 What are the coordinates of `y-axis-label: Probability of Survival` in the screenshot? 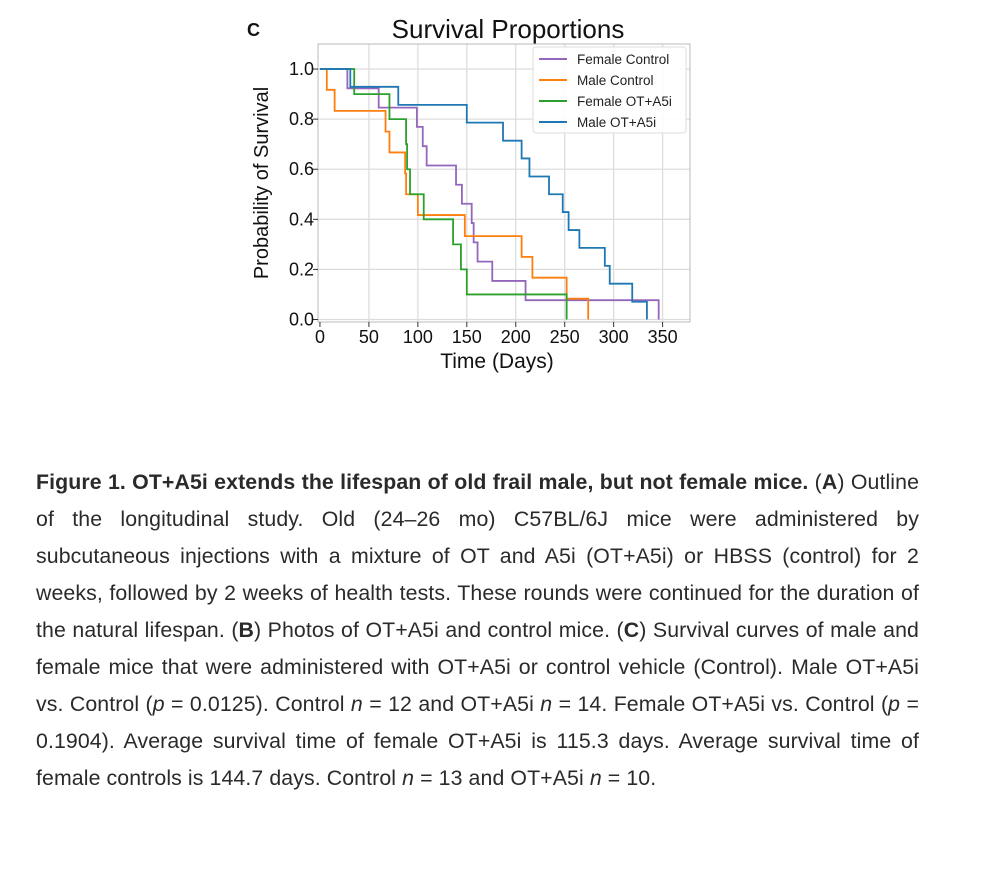 It's located at (262, 183).